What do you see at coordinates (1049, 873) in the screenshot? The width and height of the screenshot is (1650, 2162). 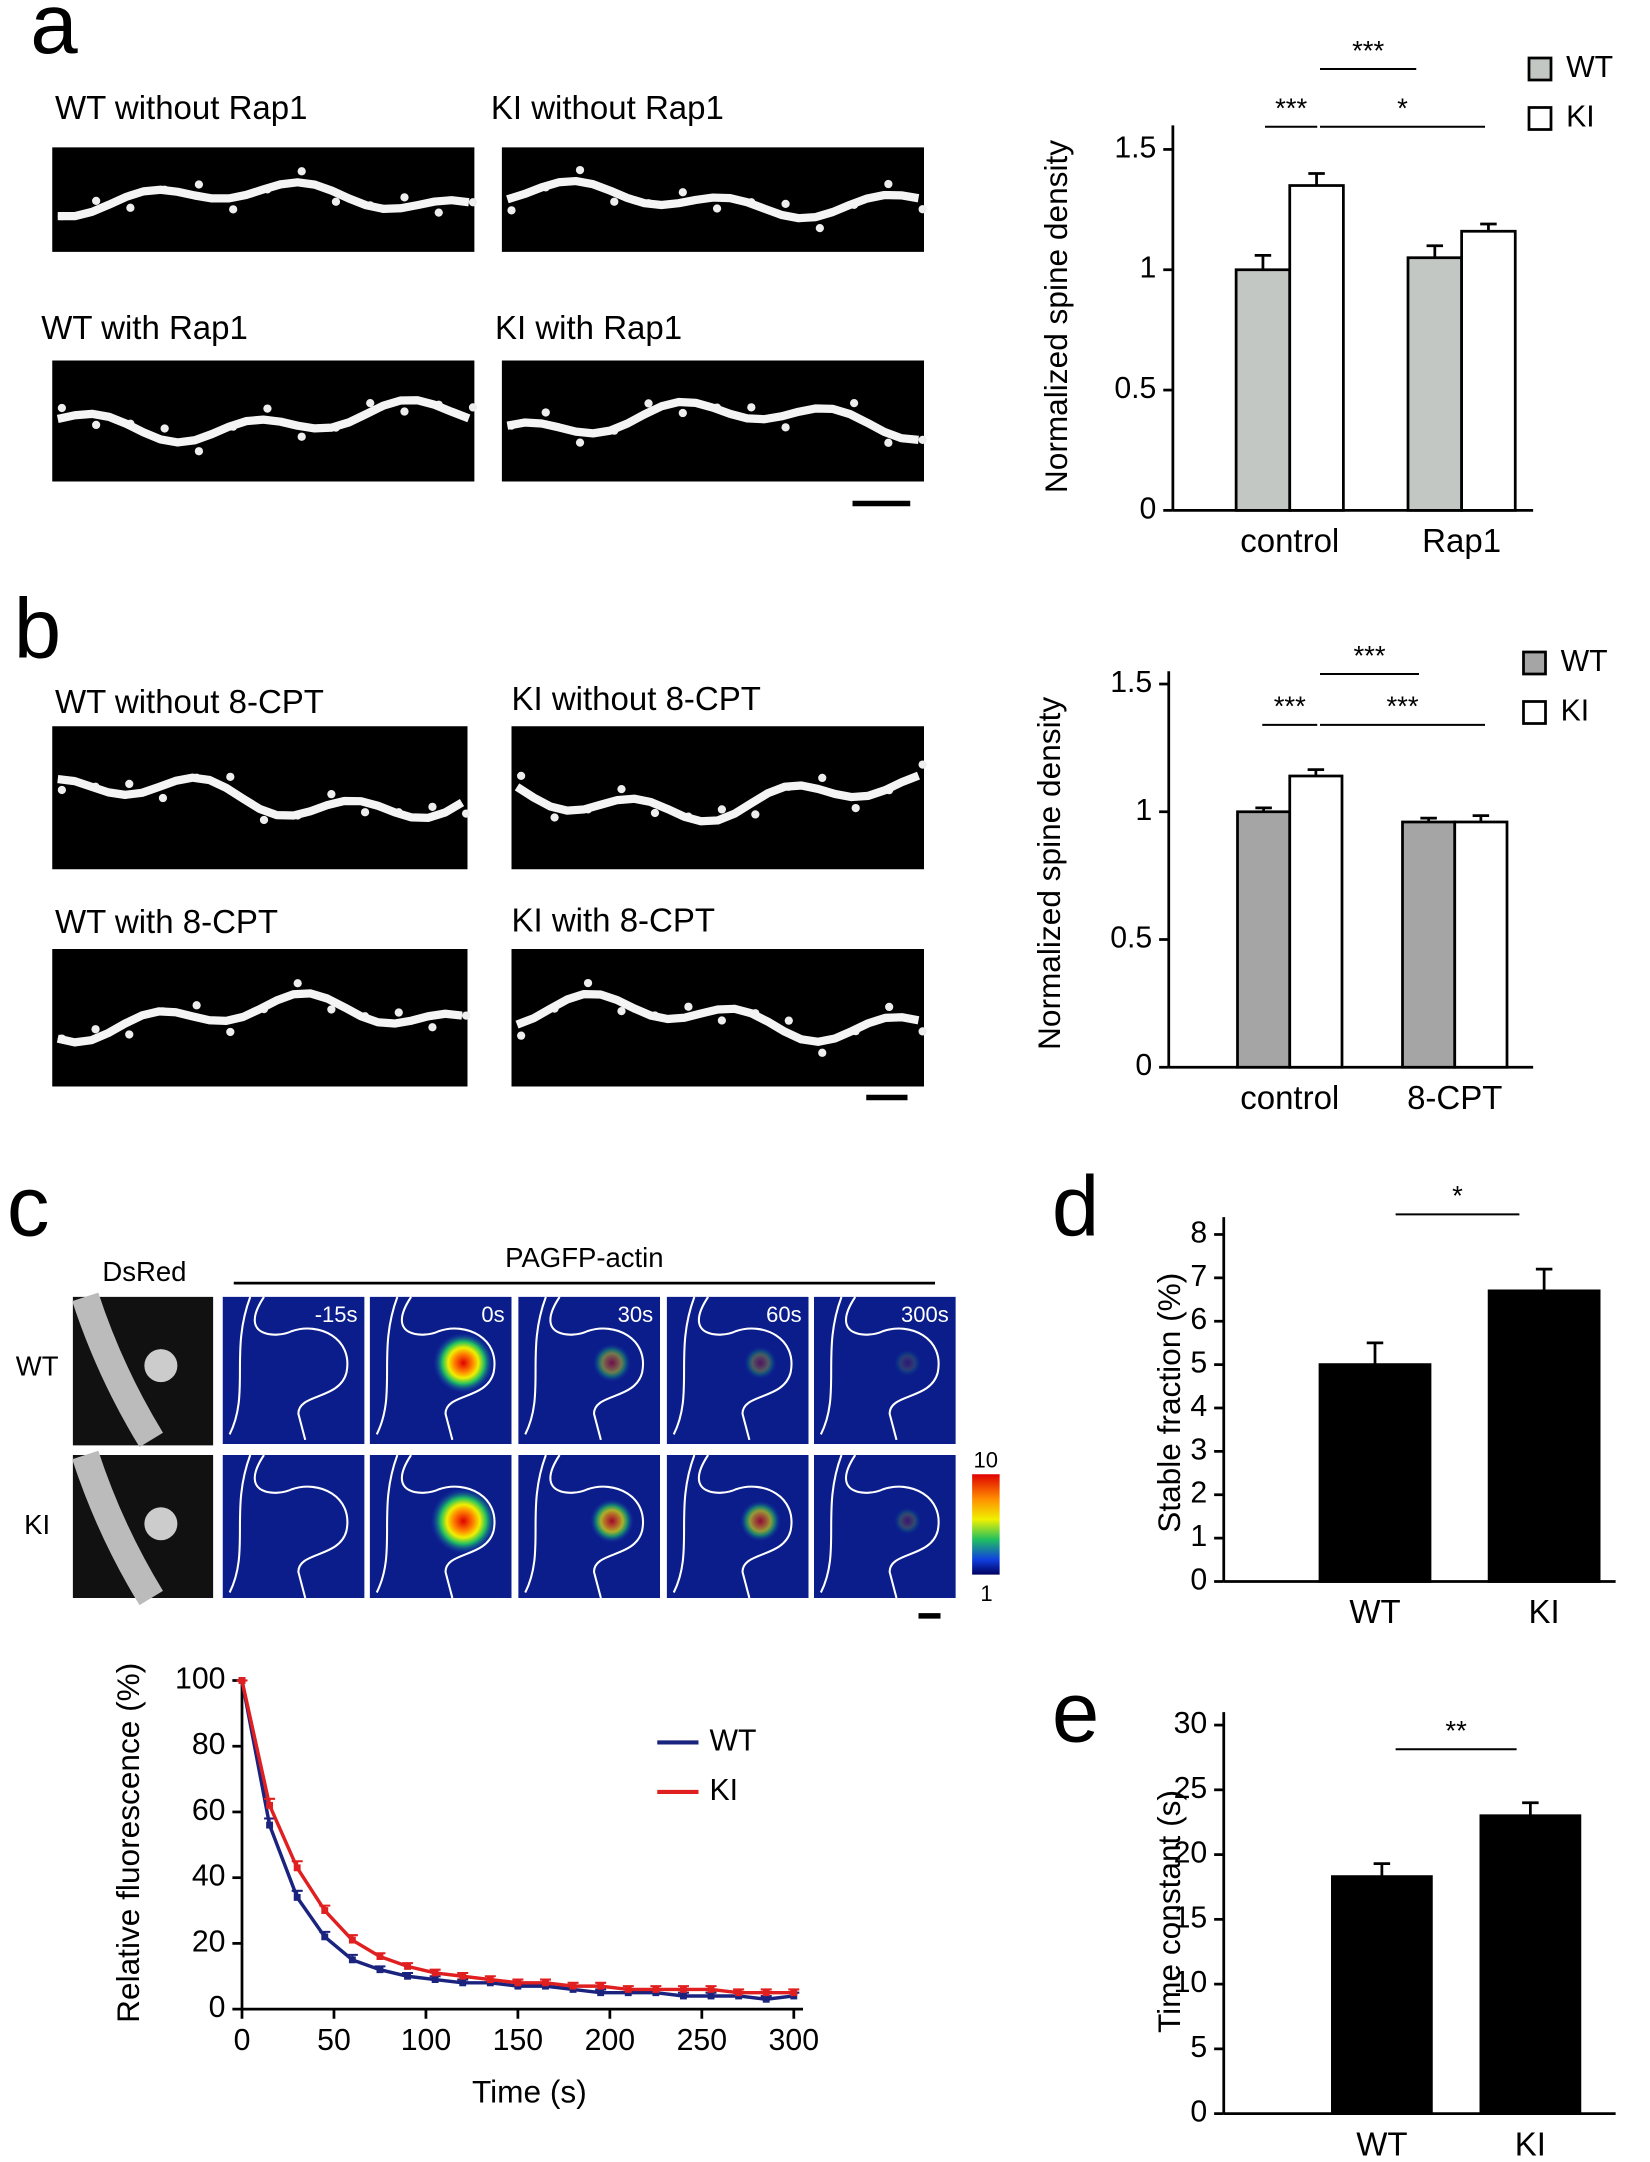 I see `y-axis-label: Normalized spine density` at bounding box center [1049, 873].